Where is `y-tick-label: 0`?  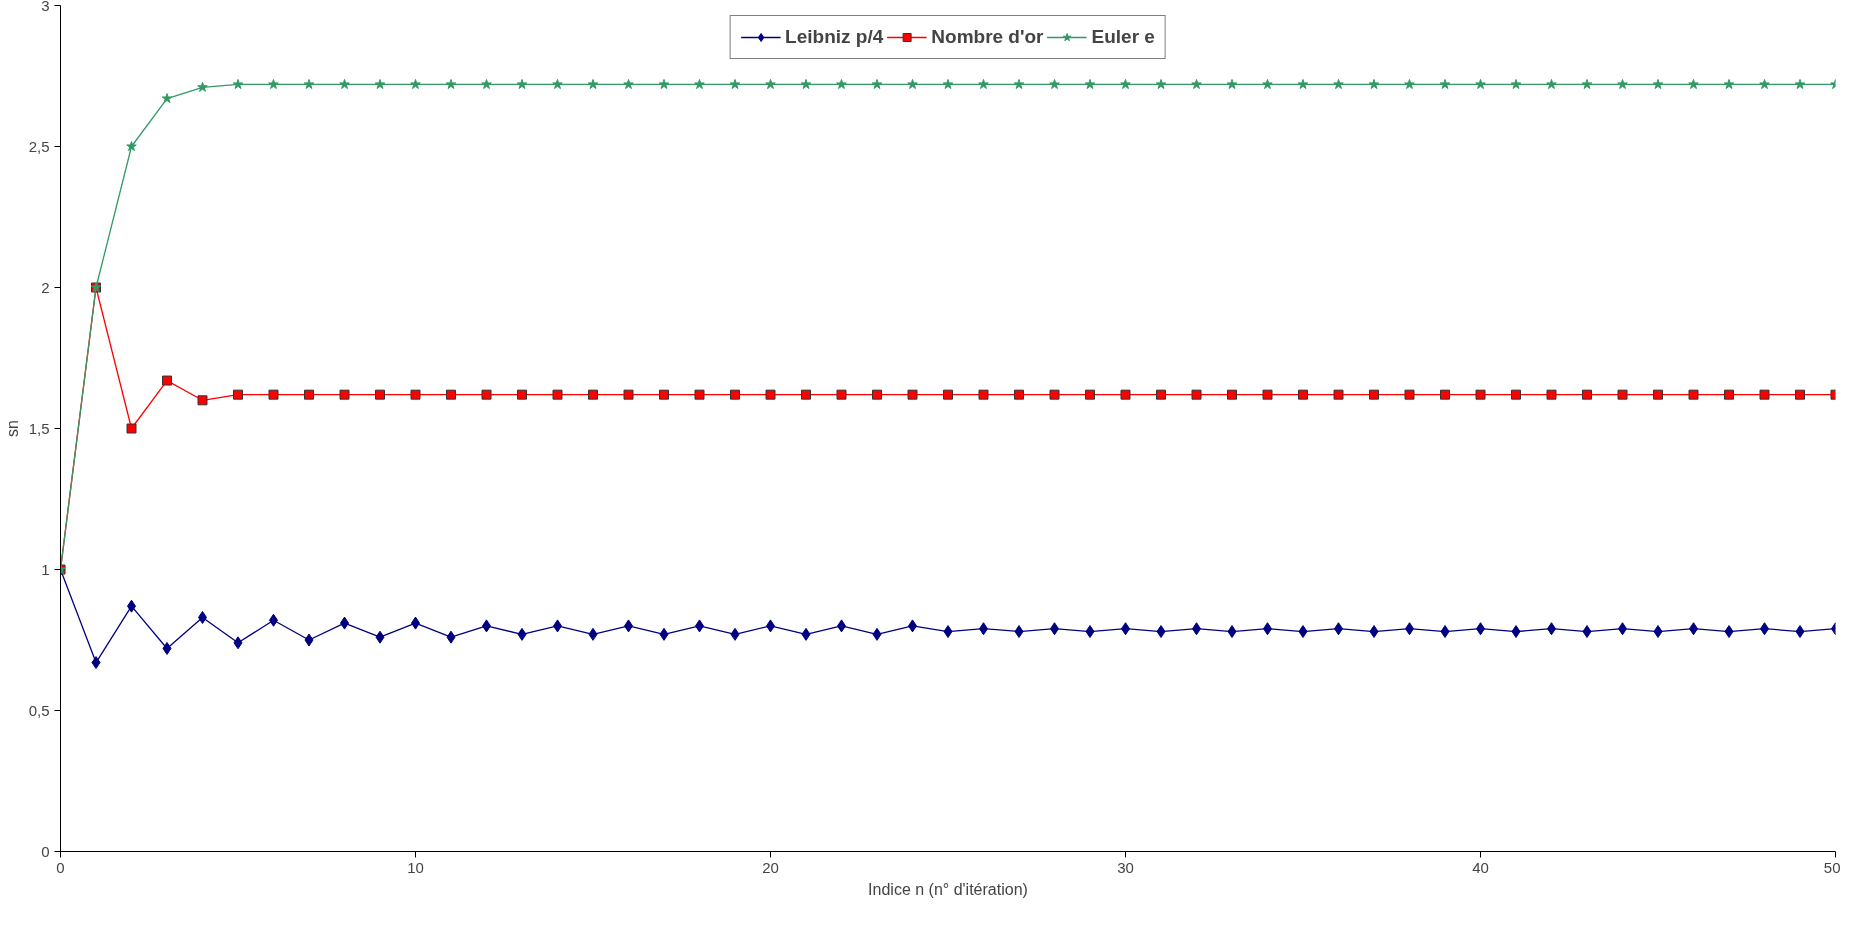 y-tick-label: 0 is located at coordinates (45, 851).